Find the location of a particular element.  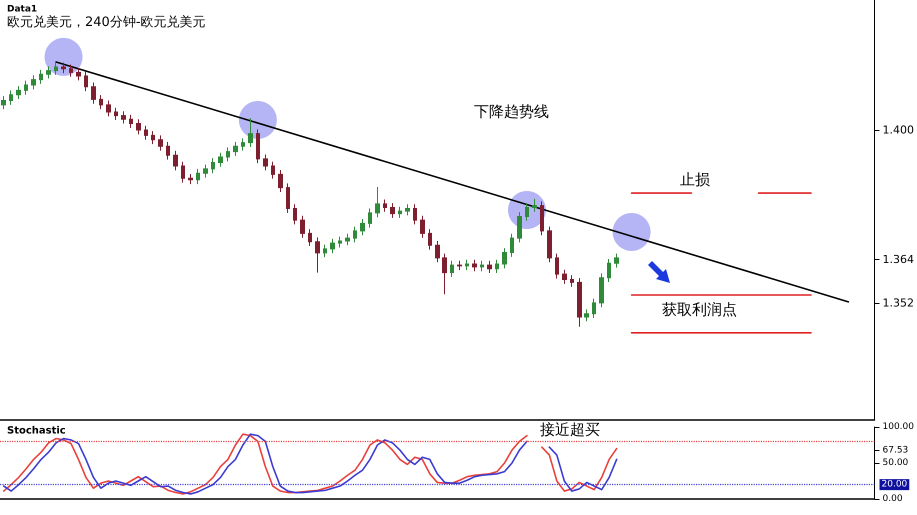

y-tick-label: 1.400 is located at coordinates (898, 130).